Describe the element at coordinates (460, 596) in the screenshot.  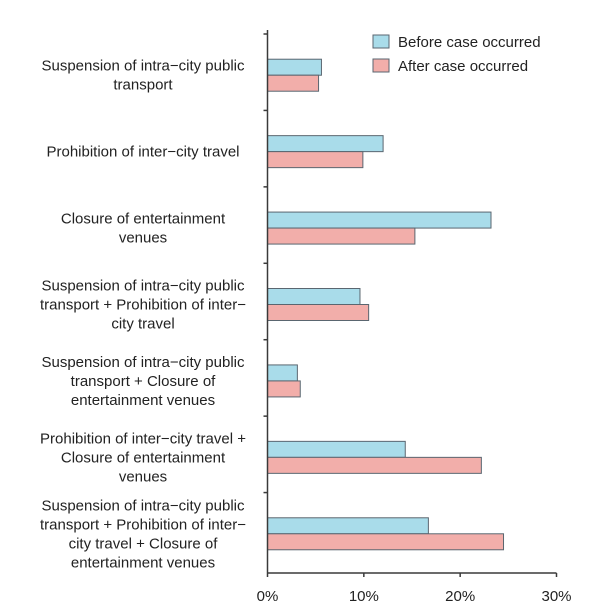
I see `x-tick-label: 20%` at that location.